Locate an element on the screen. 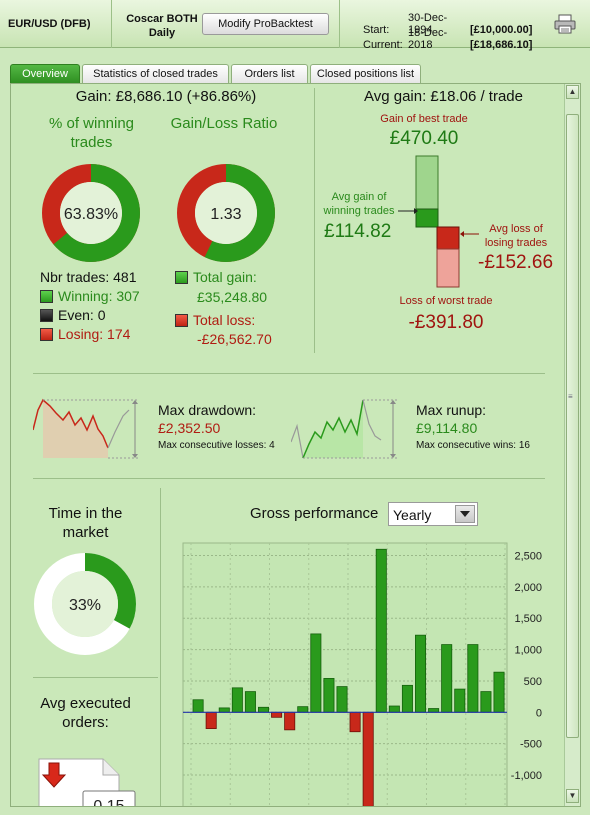 The width and height of the screenshot is (590, 815). drawdown-measure-top is located at coordinates (135, 402).